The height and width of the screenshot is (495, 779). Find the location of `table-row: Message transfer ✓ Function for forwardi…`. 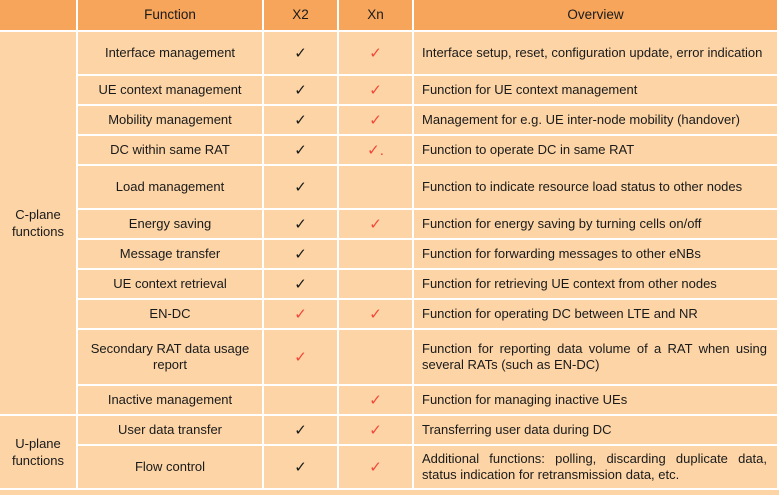

table-row: Message transfer ✓ Function for forwardi… is located at coordinates (388, 254).